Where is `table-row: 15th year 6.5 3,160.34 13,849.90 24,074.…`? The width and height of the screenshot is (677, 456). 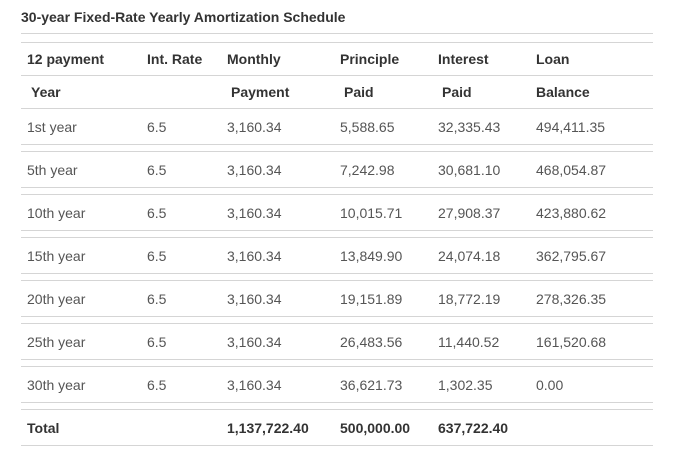
table-row: 15th year 6.5 3,160.34 13,849.90 24,074.… is located at coordinates (337, 255).